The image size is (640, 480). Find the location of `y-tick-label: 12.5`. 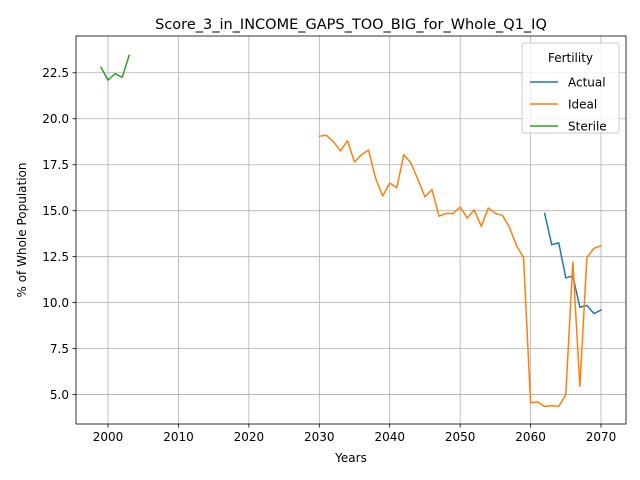

y-tick-label: 12.5 is located at coordinates (55, 257).